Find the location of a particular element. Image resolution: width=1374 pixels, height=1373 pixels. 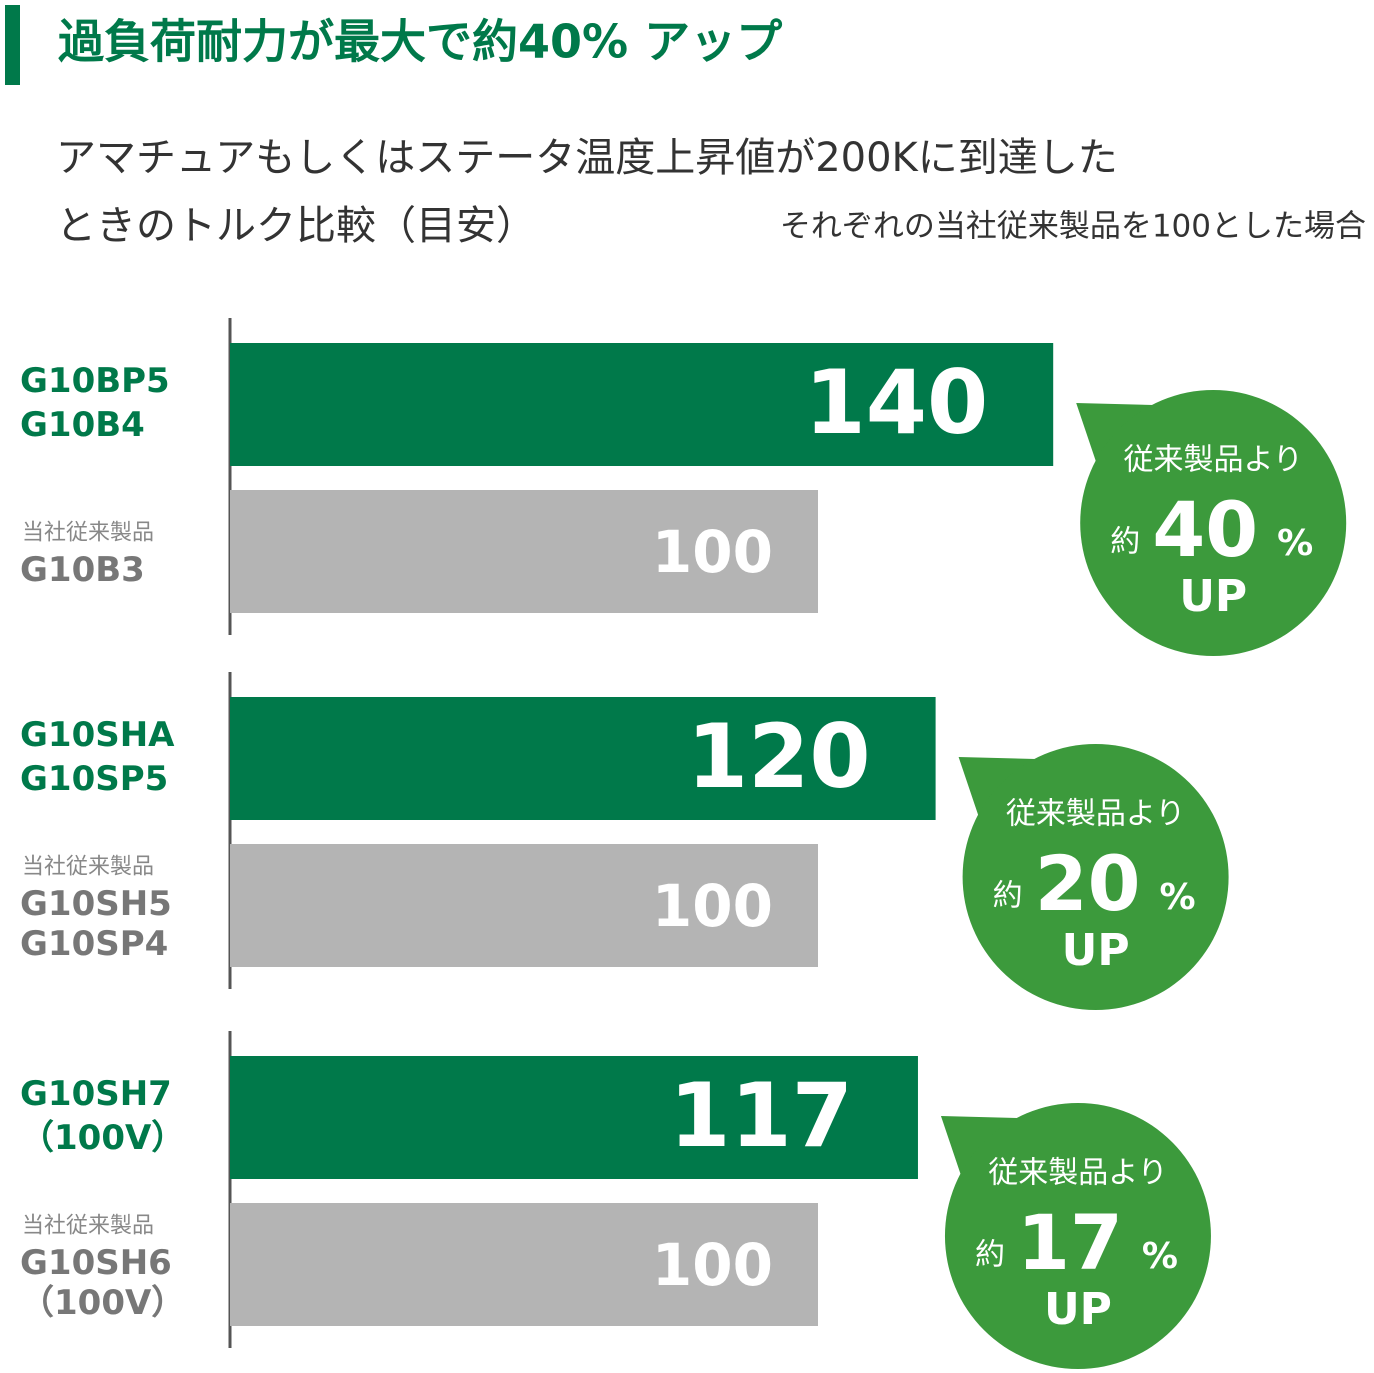

badge-percent: 40 is located at coordinates (1205, 529).